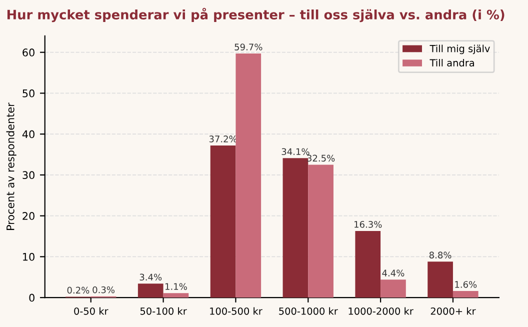 This screenshot has width=528, height=327. Describe the element at coordinates (248, 47) in the screenshot. I see `data-label: 59.7%` at that location.